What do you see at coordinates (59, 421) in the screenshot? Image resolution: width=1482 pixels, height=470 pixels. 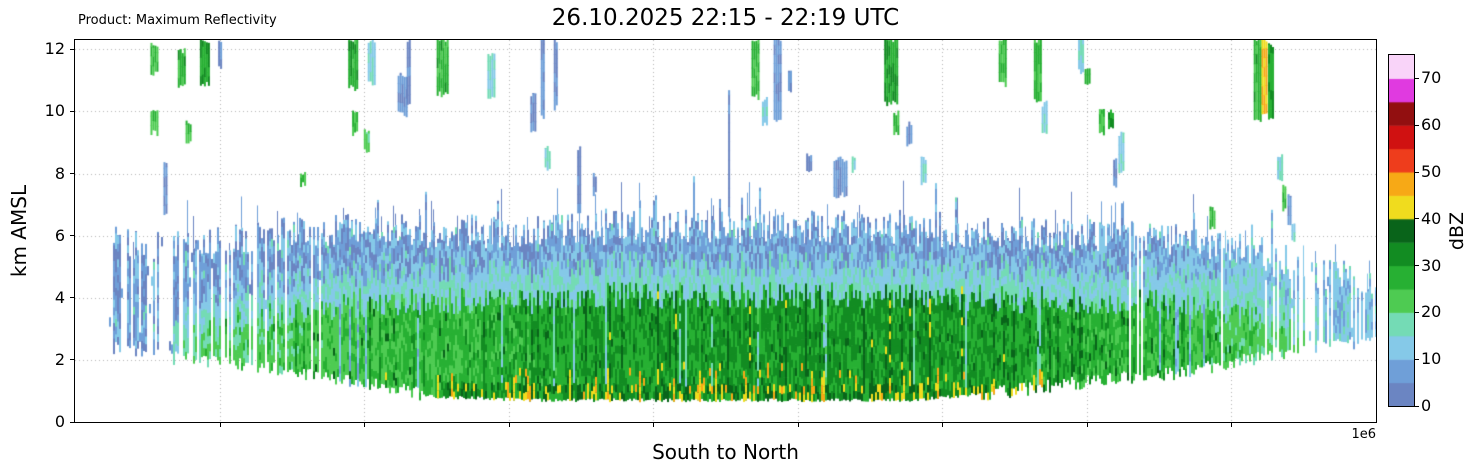 I see `y-tick-label: 0` at bounding box center [59, 421].